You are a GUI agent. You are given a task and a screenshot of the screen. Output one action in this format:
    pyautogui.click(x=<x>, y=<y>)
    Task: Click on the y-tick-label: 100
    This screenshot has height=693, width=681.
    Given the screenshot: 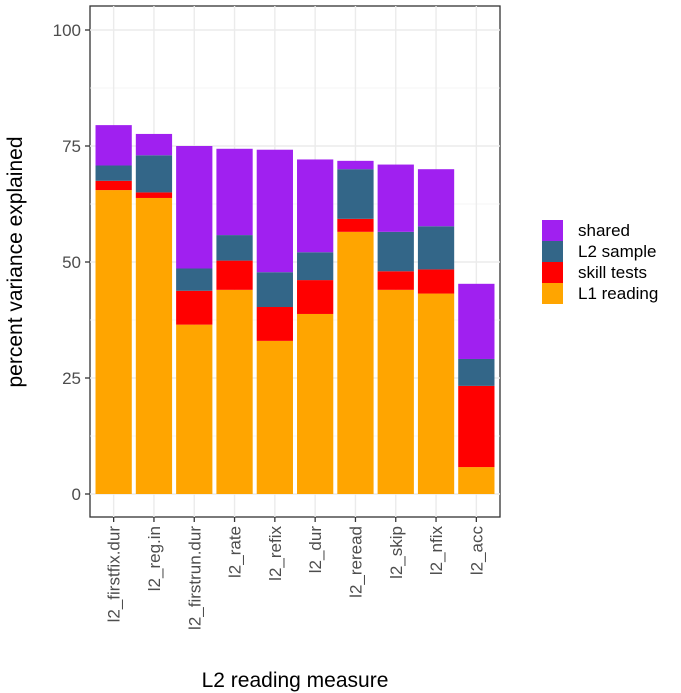 What is the action you would take?
    pyautogui.click(x=67, y=30)
    